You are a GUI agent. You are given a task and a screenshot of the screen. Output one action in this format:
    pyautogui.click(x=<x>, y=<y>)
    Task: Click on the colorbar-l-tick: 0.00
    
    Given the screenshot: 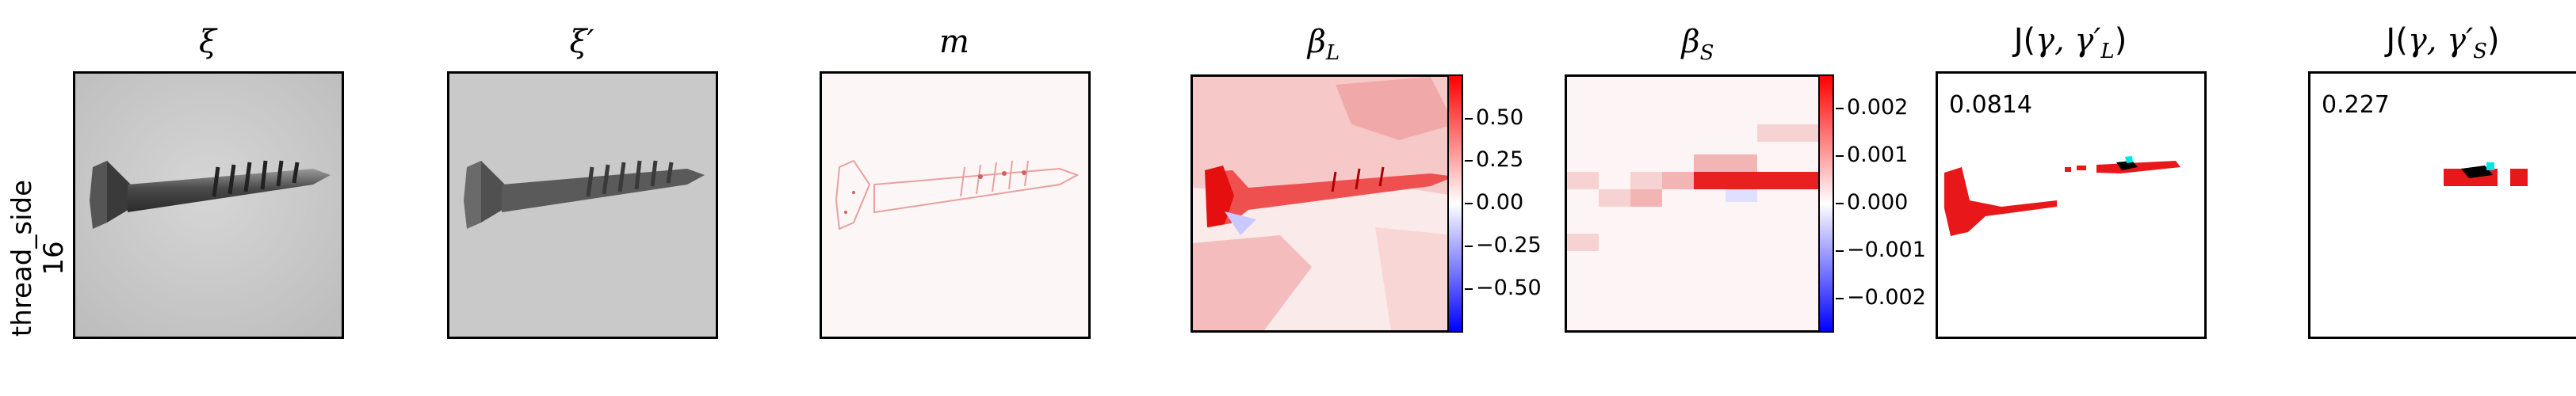 What is the action you would take?
    pyautogui.click(x=1494, y=202)
    